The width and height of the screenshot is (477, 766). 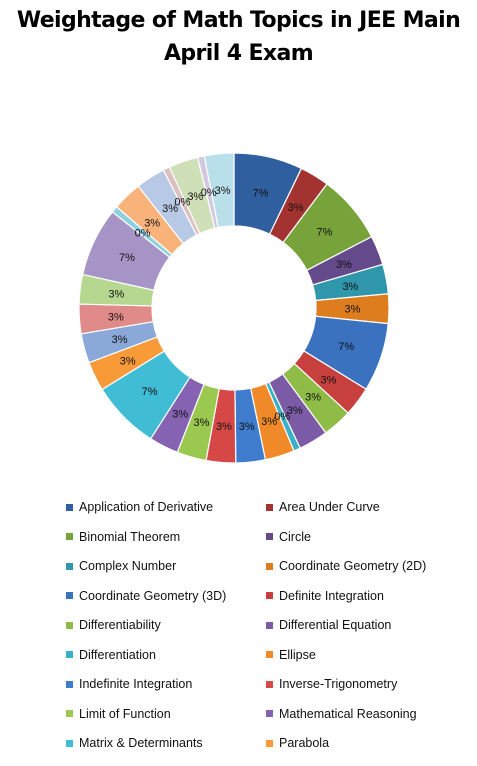 I want to click on legend-item: Coordinate Geometry (2D), so click(x=346, y=566).